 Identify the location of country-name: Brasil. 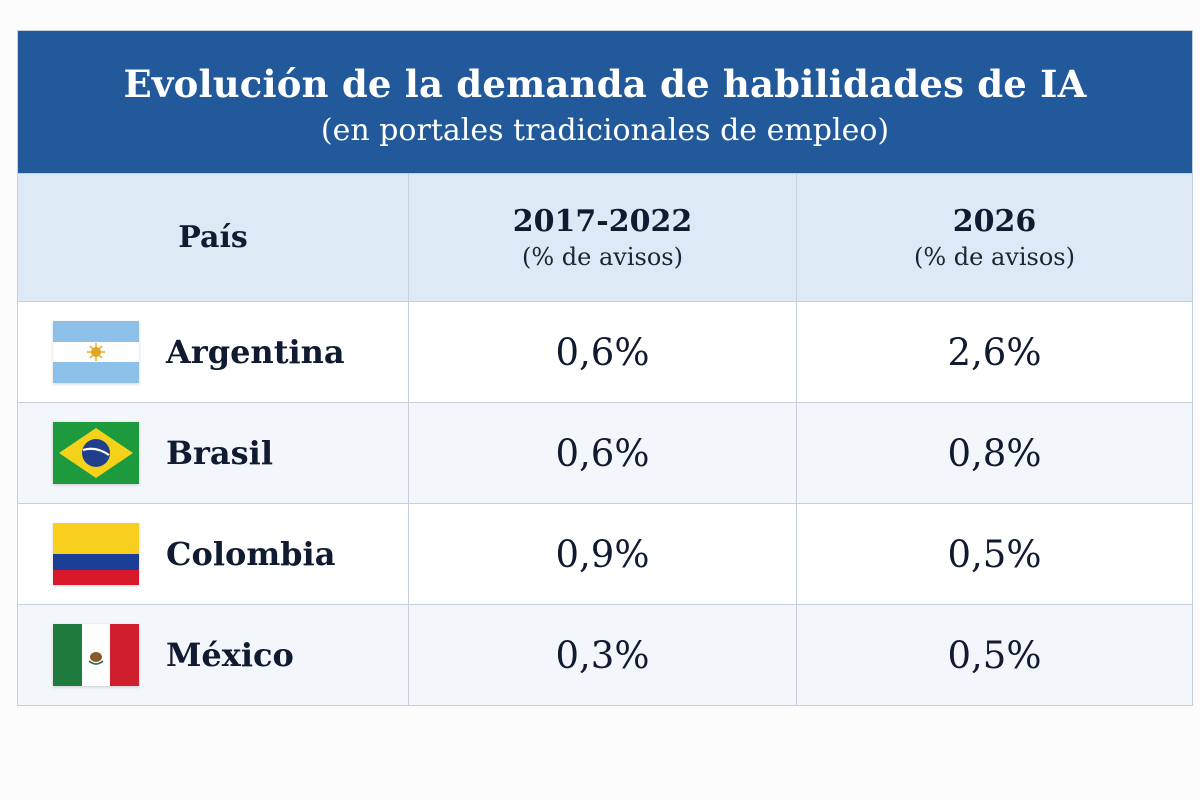
(219, 453).